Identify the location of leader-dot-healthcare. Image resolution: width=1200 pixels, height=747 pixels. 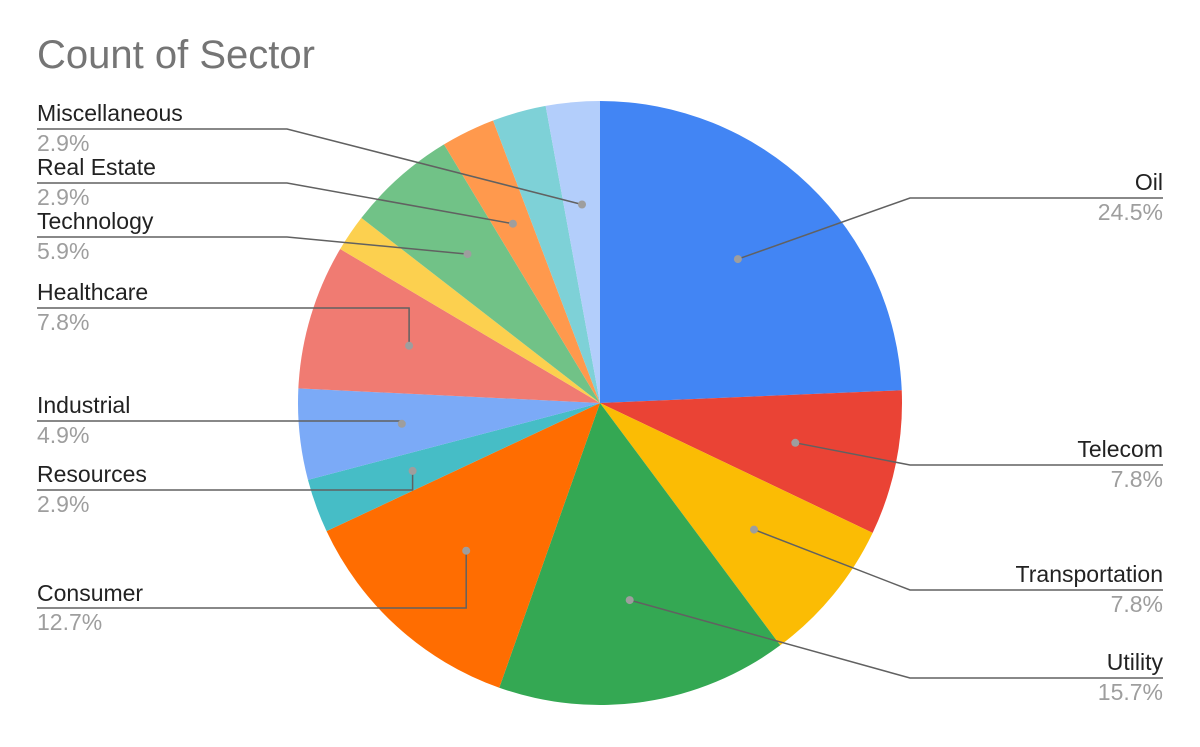
(409, 345).